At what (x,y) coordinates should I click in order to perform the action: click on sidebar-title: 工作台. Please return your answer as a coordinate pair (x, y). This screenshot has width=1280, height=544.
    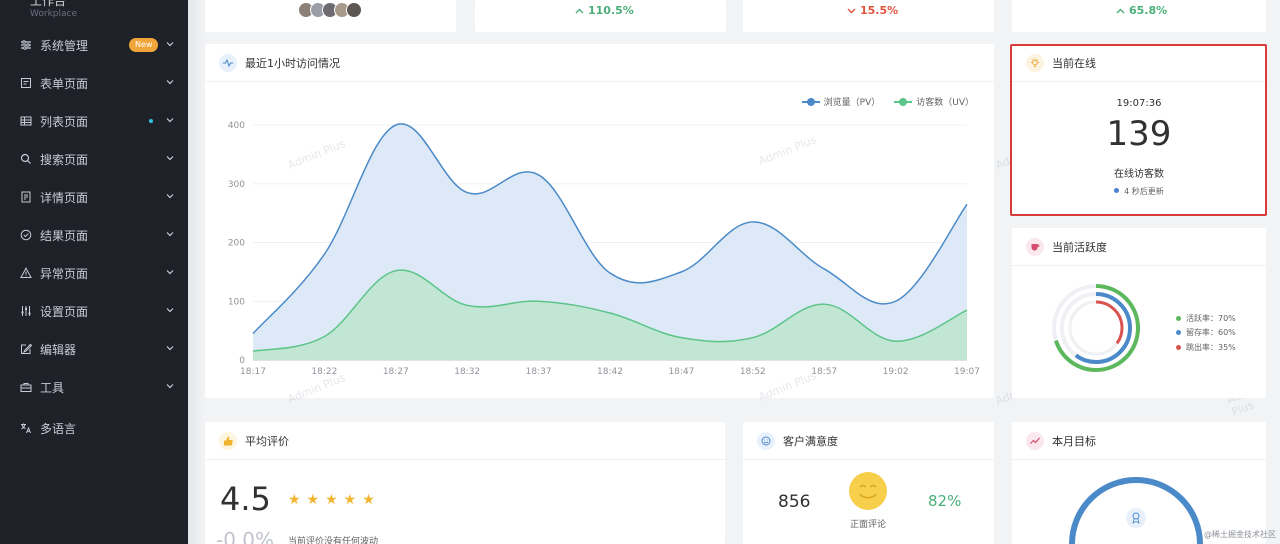
    Looking at the image, I should click on (48, 4).